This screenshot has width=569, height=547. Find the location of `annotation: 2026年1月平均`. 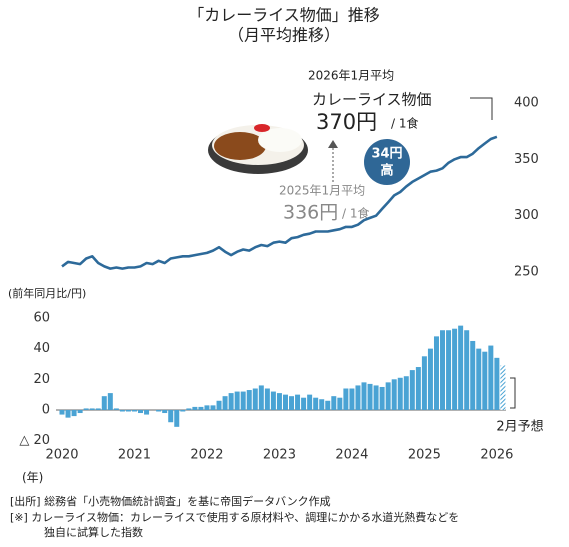

annotation: 2026年1月平均 is located at coordinates (351, 76).